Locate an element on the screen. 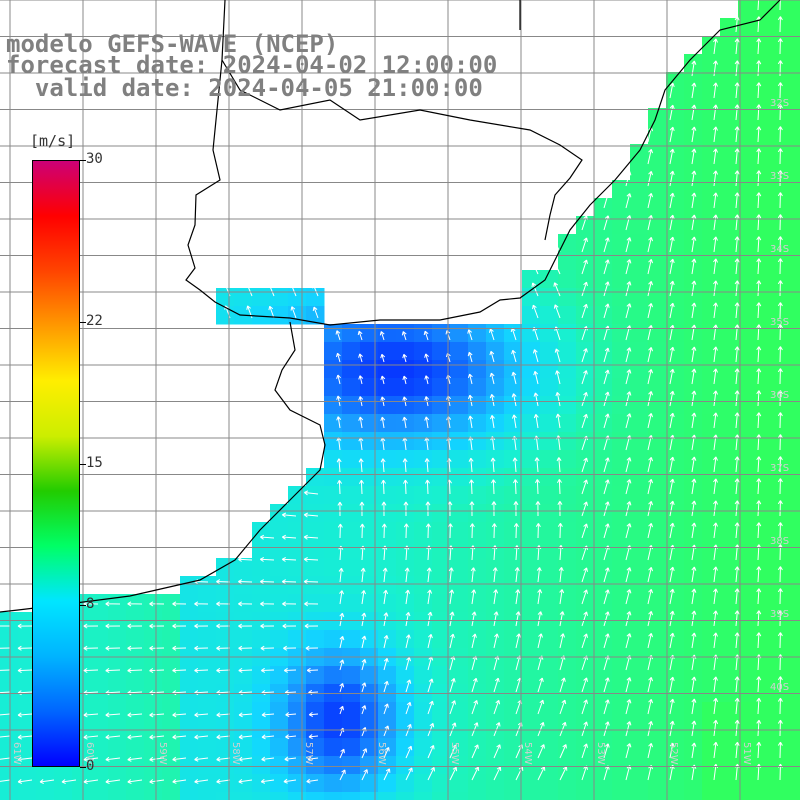 The height and width of the screenshot is (800, 800). latitude-label: 40S is located at coordinates (779, 687).